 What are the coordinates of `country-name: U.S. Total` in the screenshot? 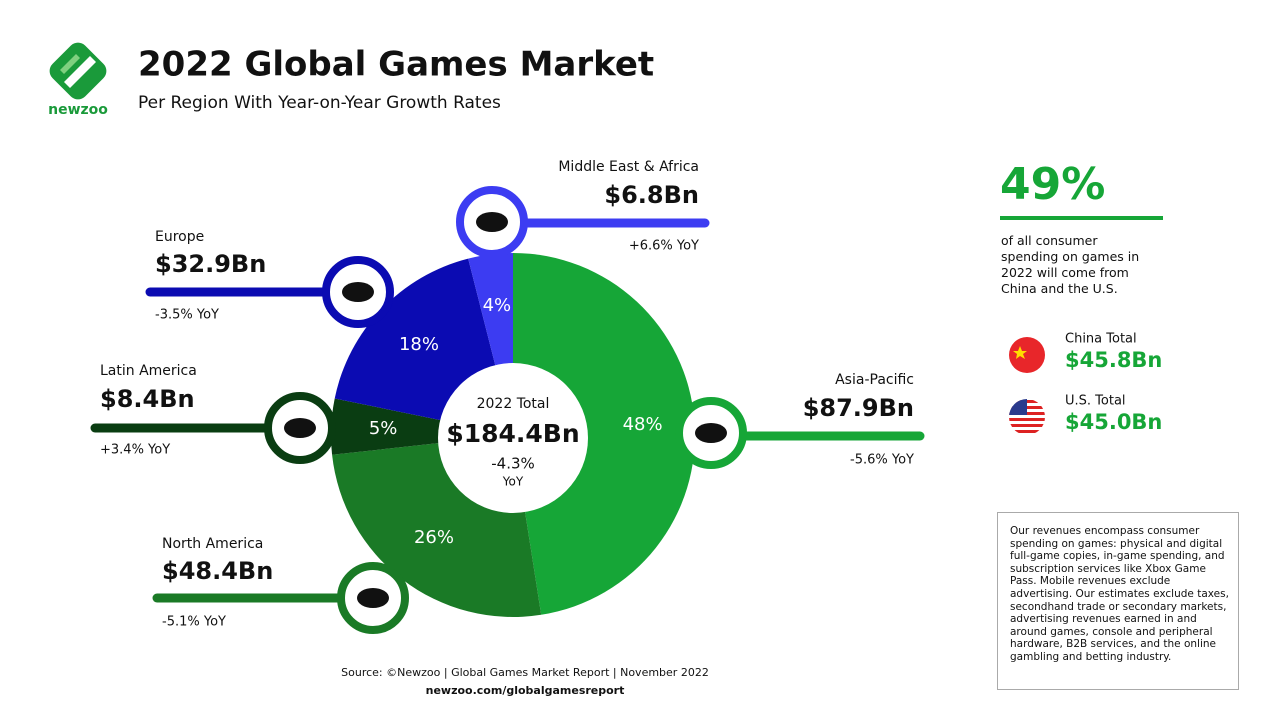 It's located at (1095, 401).